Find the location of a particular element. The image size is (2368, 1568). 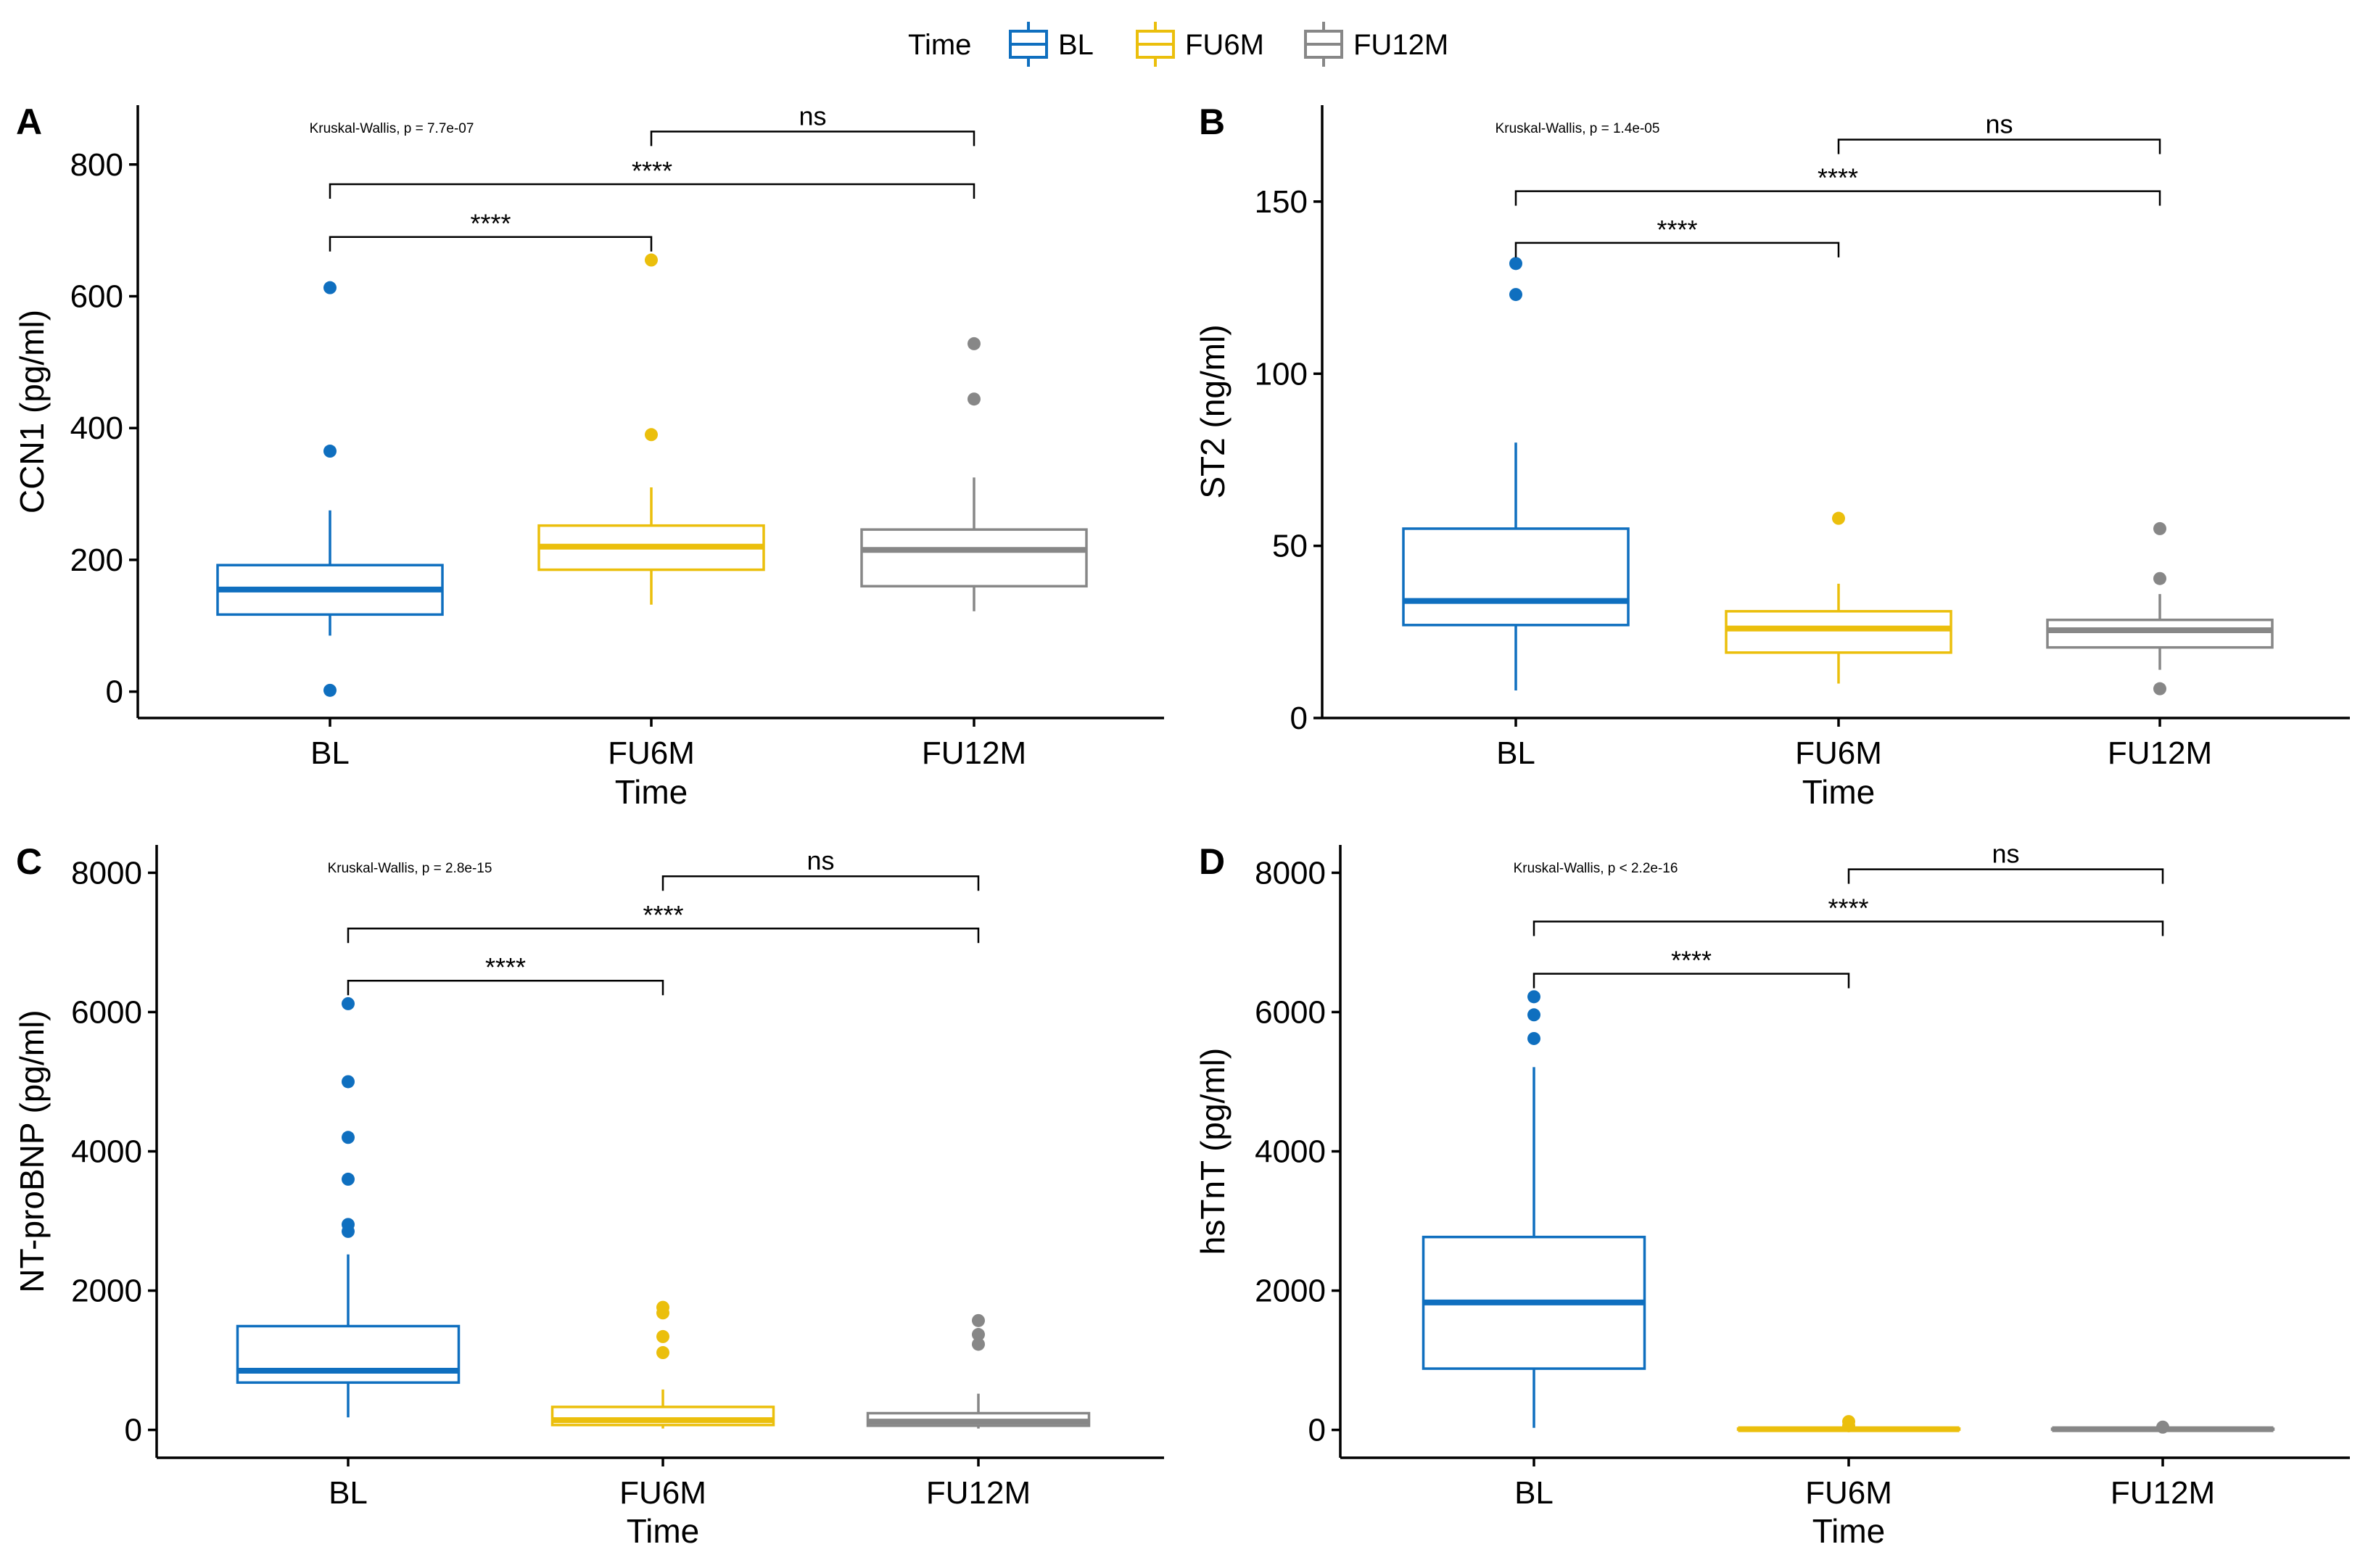

y-axis-title: NT-proBNP (pg/ml) is located at coordinates (32, 1151).